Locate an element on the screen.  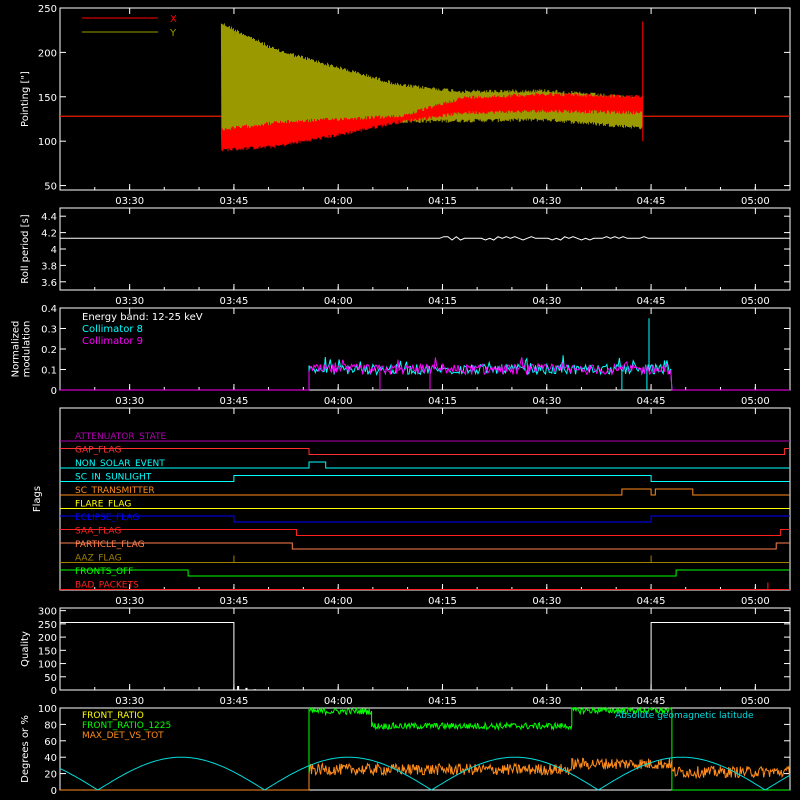
ratio-series-geomagnetic-latitude is located at coordinates (425, 773).